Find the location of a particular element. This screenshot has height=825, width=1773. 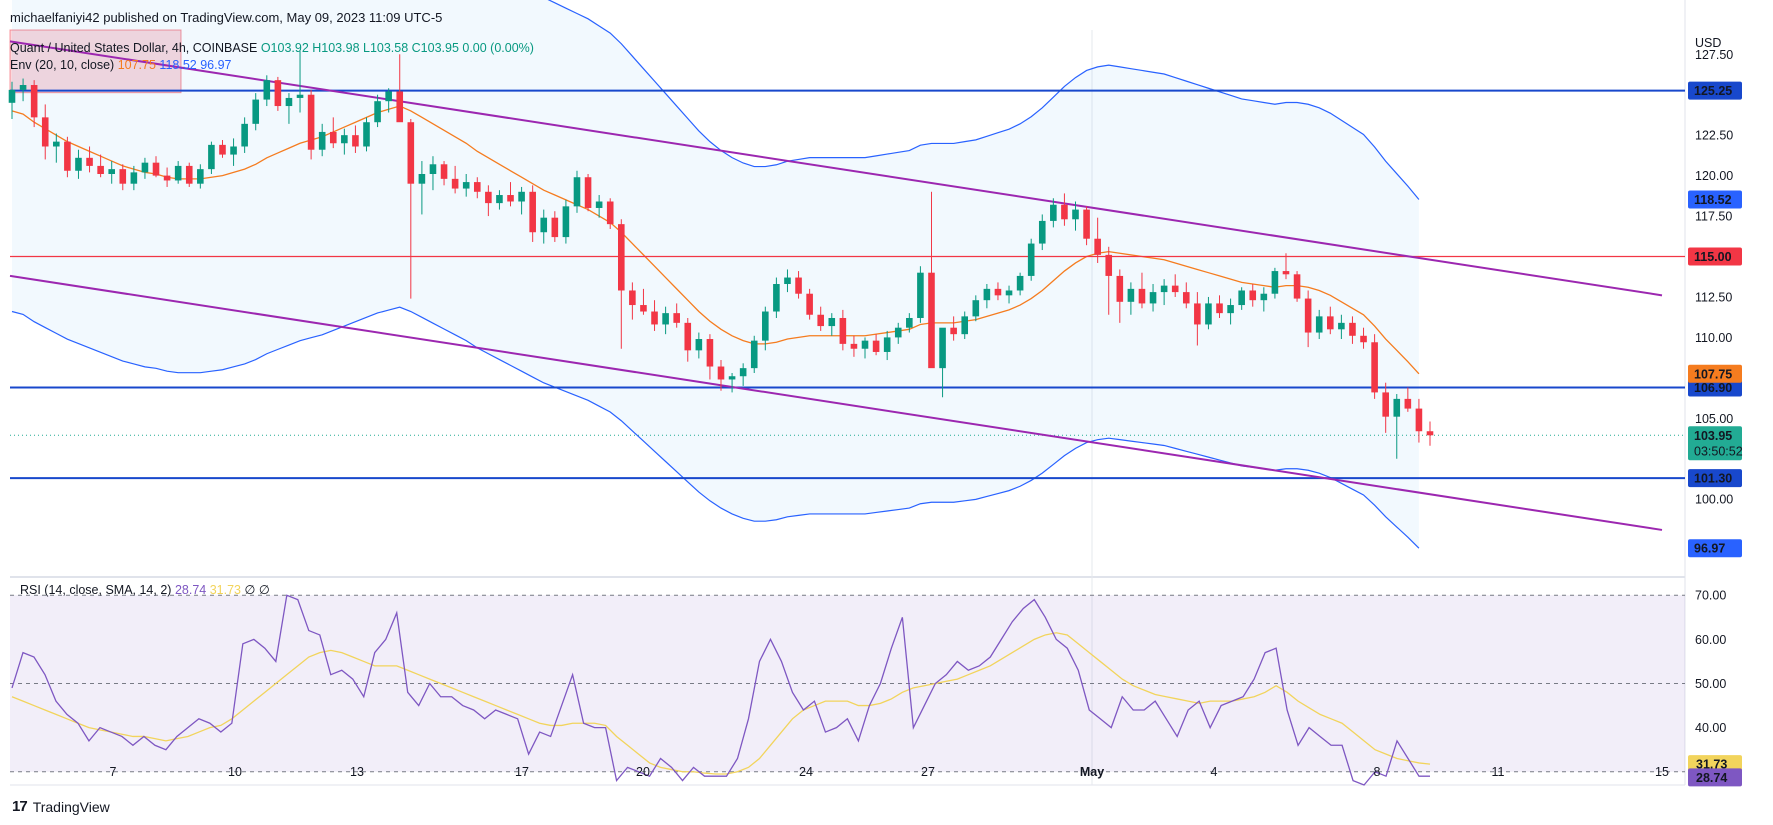

level-badge-label-1: 115.00 is located at coordinates (1713, 257).